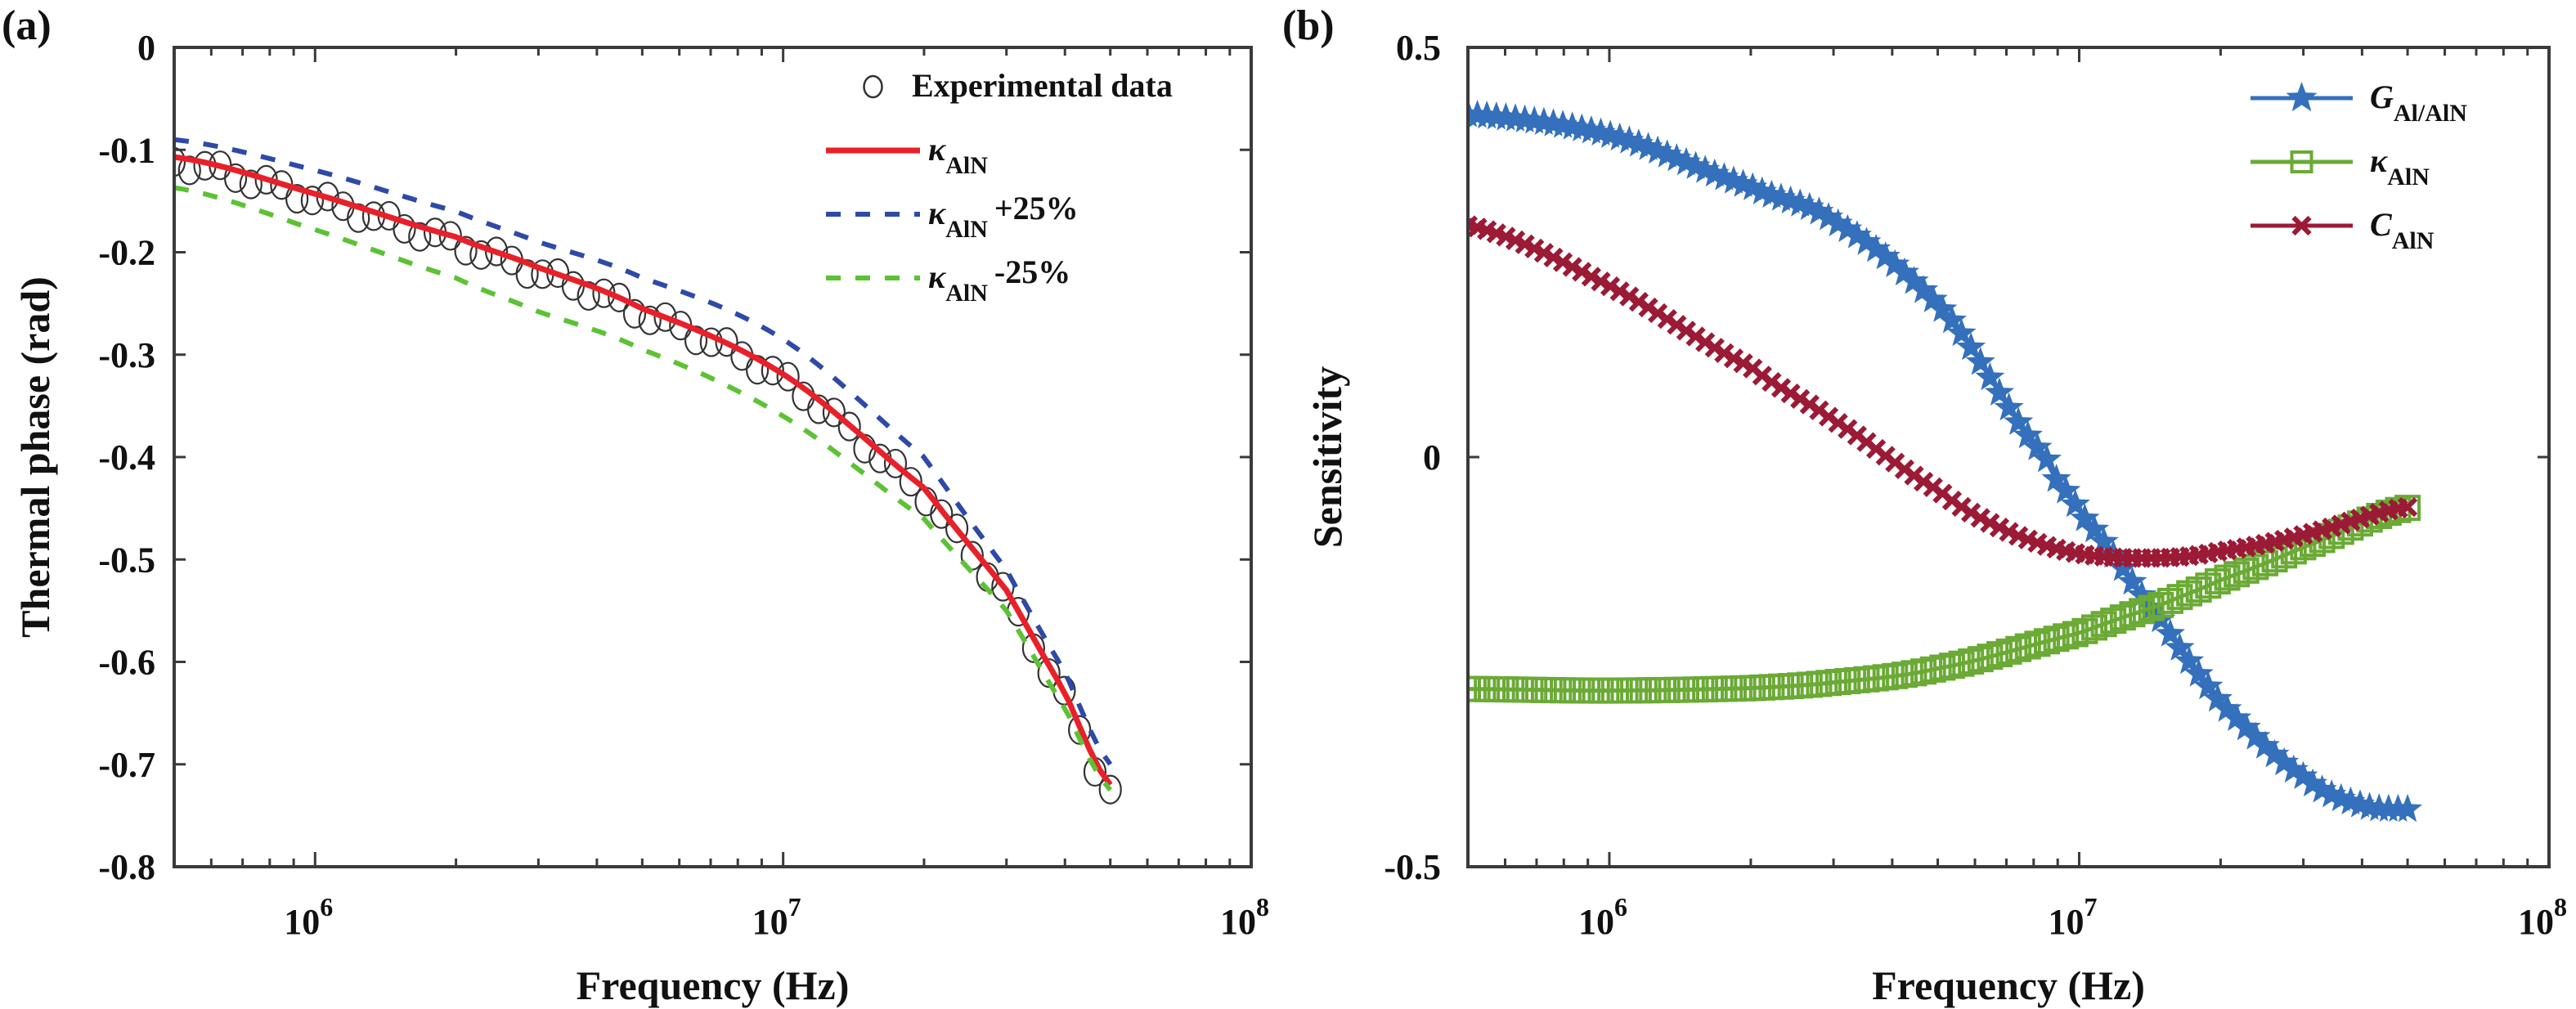  I want to click on legend-label: Experimental data, so click(1043, 85).